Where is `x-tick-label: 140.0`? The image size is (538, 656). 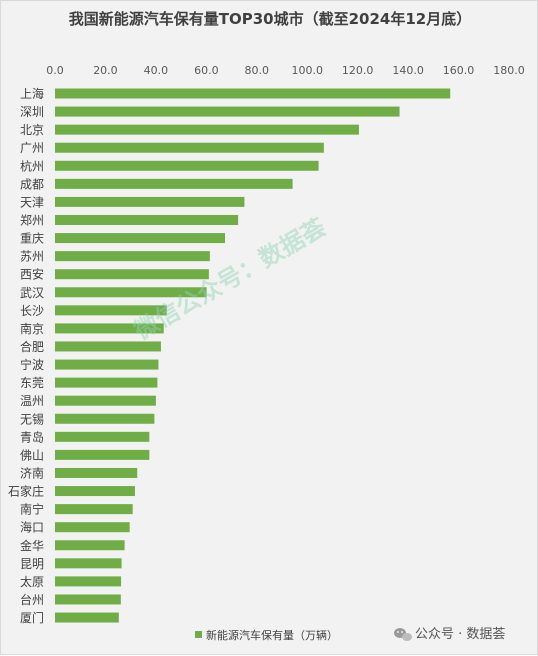 x-tick-label: 140.0 is located at coordinates (408, 70).